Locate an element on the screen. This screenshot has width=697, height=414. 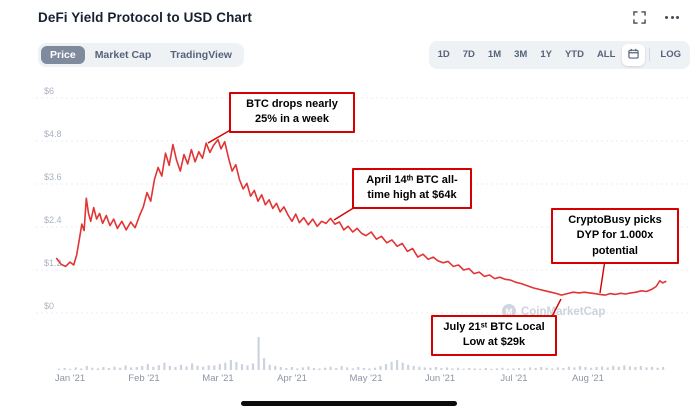
tab-market-cap: Market Cap is located at coordinates (123, 55).